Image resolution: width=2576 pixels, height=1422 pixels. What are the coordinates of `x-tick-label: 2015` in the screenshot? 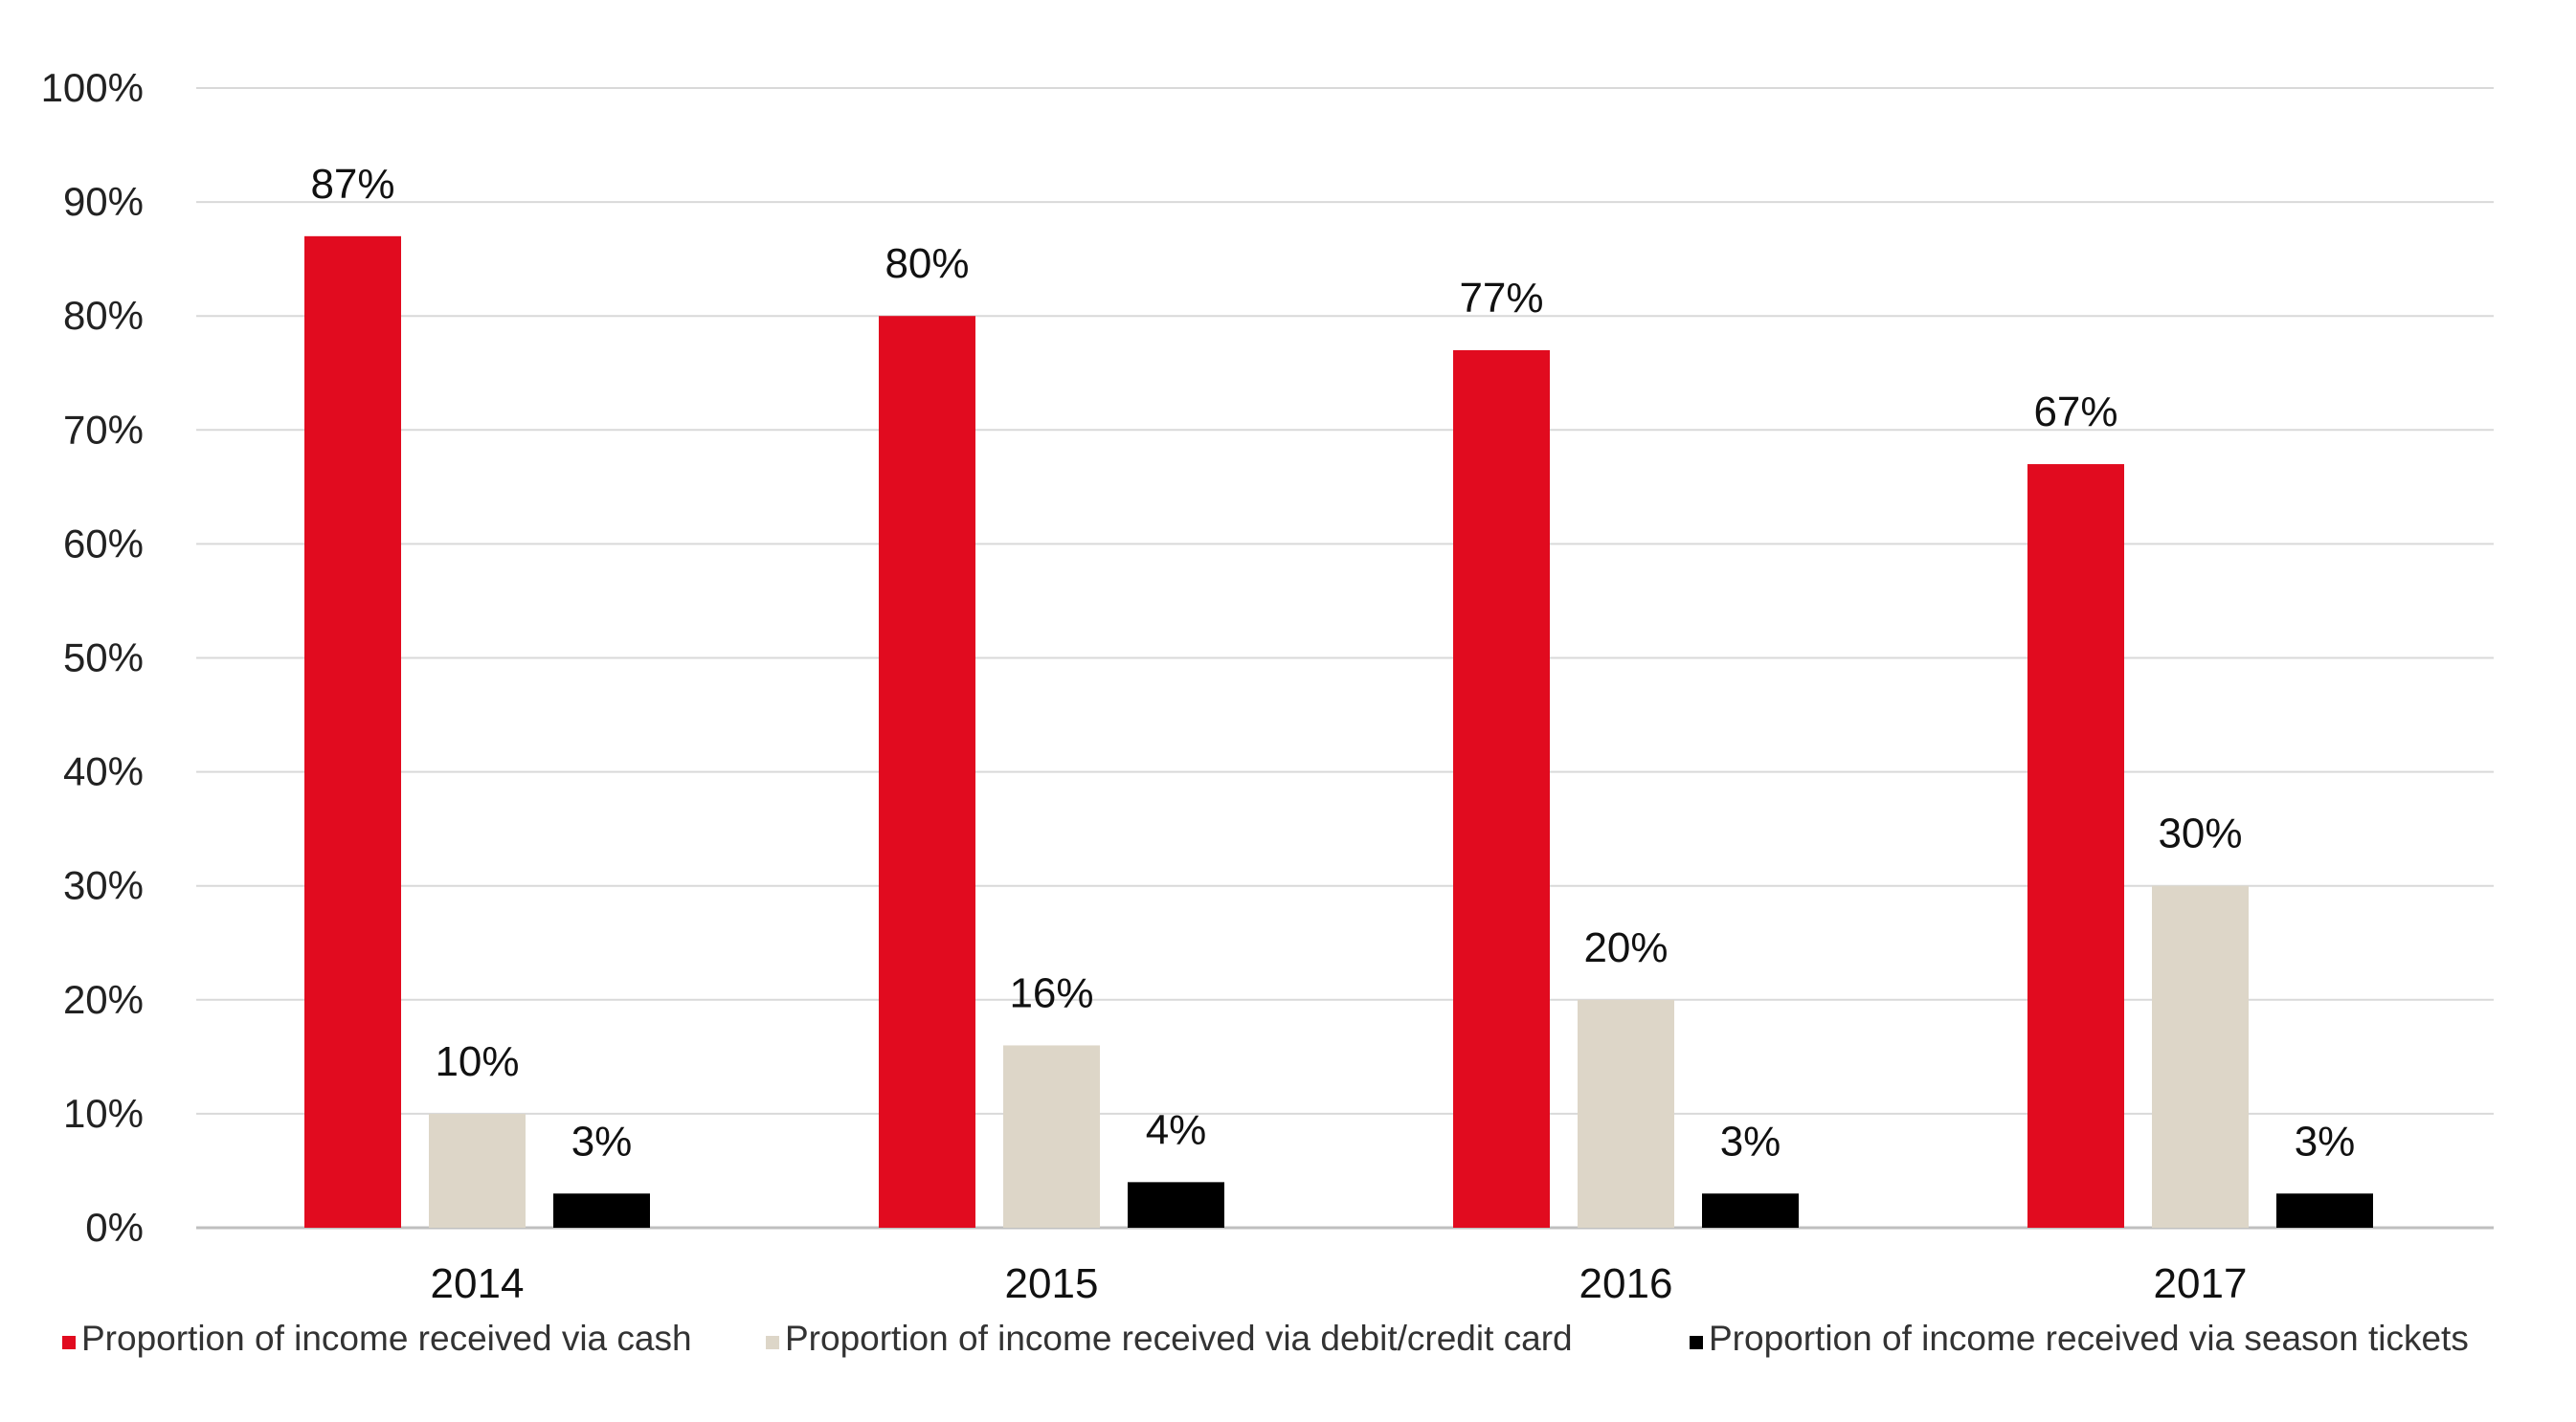 It's located at (1052, 1284).